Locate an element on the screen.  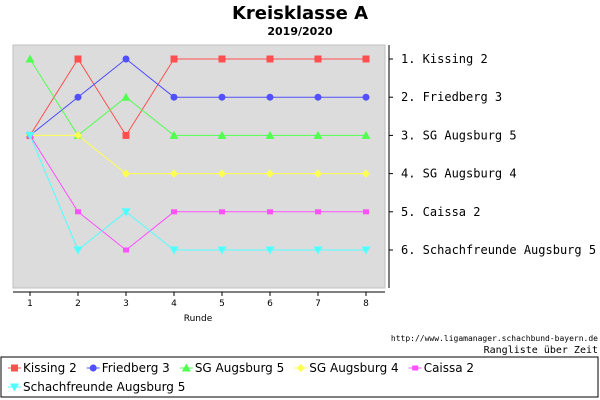
caption: Rangliste über Zeit is located at coordinates (541, 350).